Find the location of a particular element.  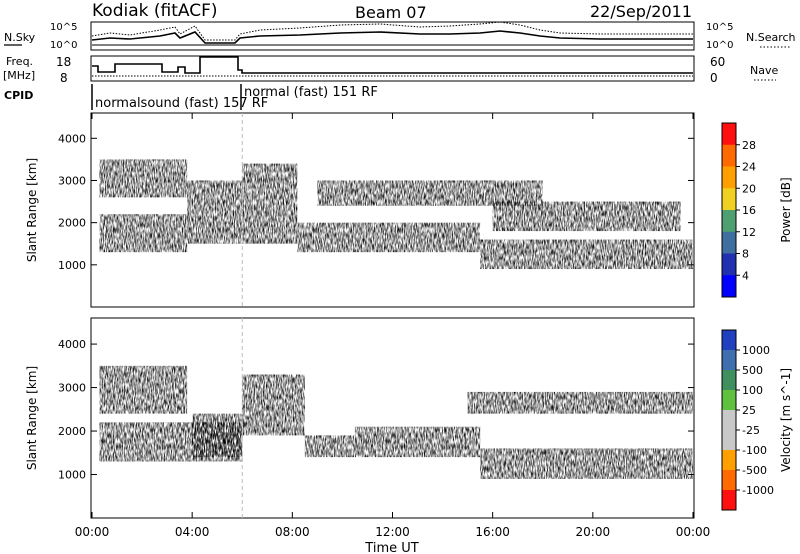

colorbar-tick-label: -500 is located at coordinates (754, 470).